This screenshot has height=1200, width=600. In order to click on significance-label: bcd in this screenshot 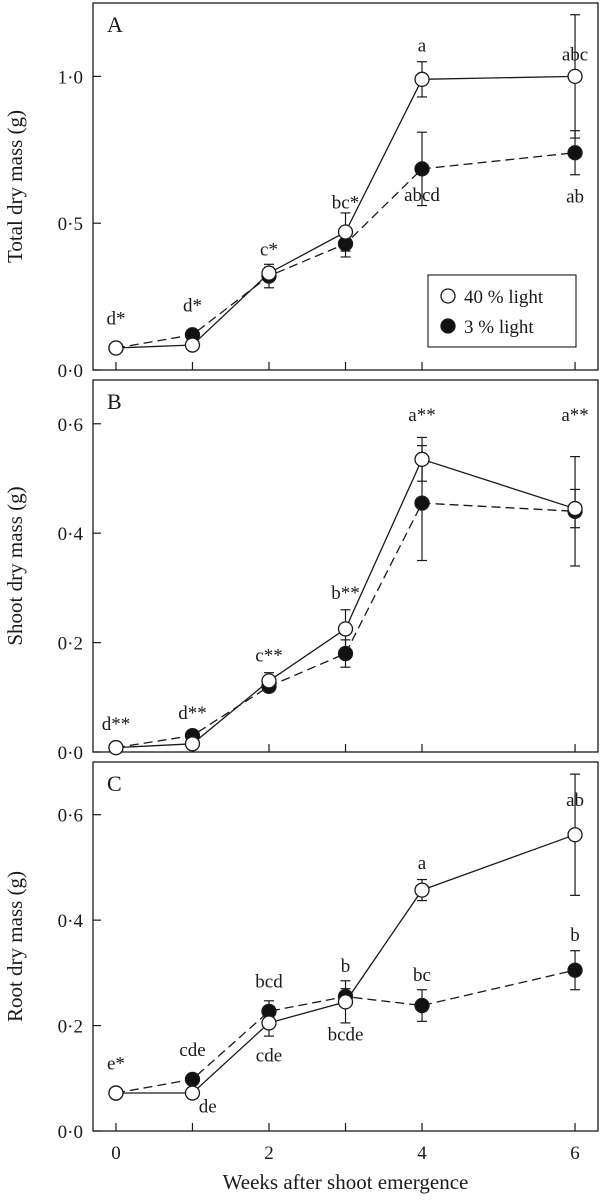, I will do `click(269, 982)`.